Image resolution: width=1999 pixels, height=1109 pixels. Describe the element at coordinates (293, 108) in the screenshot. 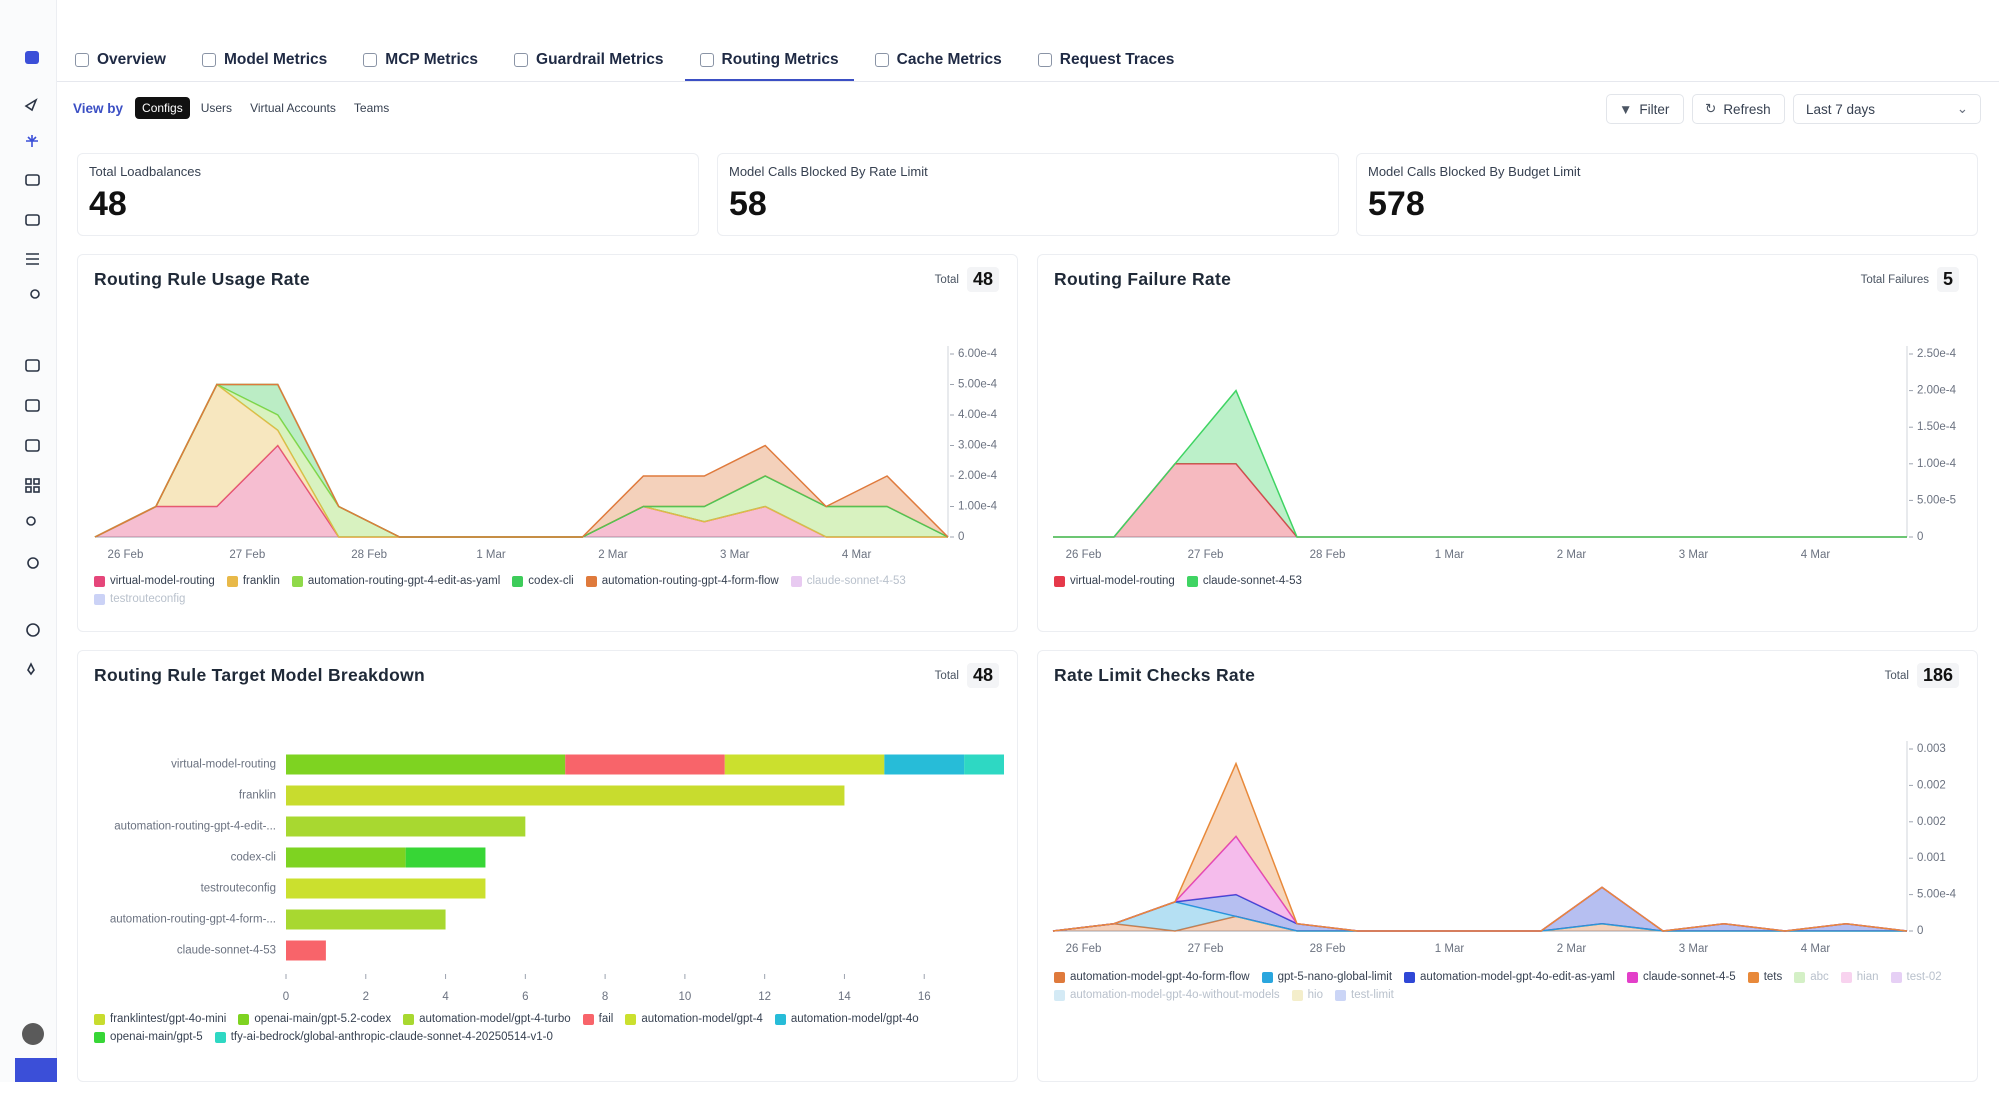

I see `view-by-option: Virtual Accounts` at that location.